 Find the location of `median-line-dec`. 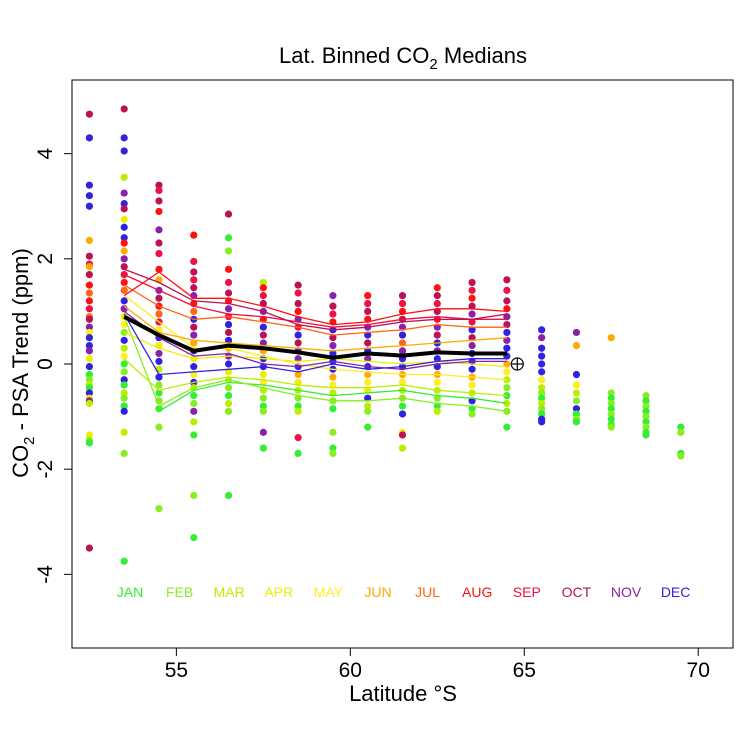

median-line-dec is located at coordinates (315, 344).